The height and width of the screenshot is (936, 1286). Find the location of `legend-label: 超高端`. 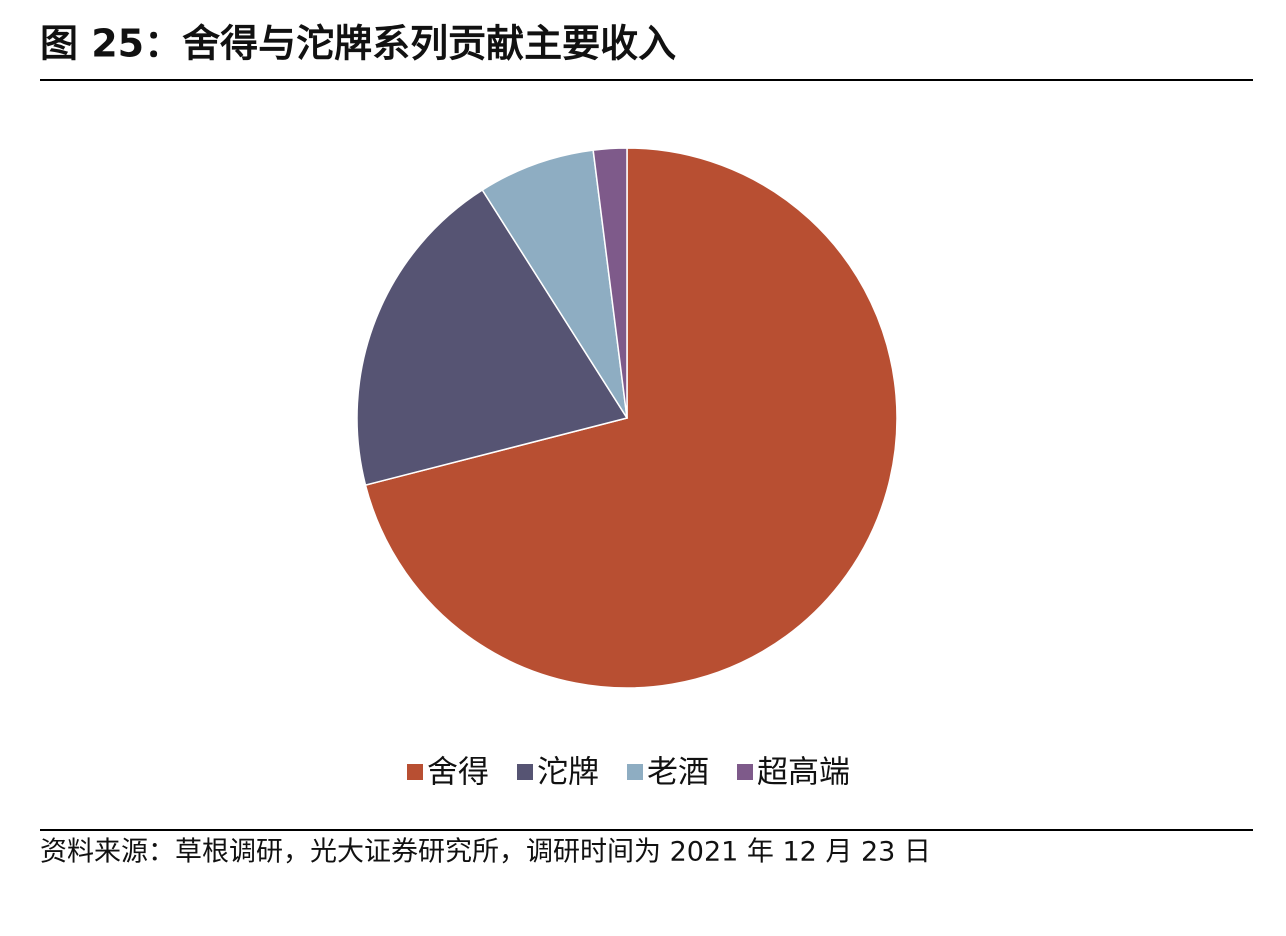

legend-label: 超高端 is located at coordinates (803, 773).